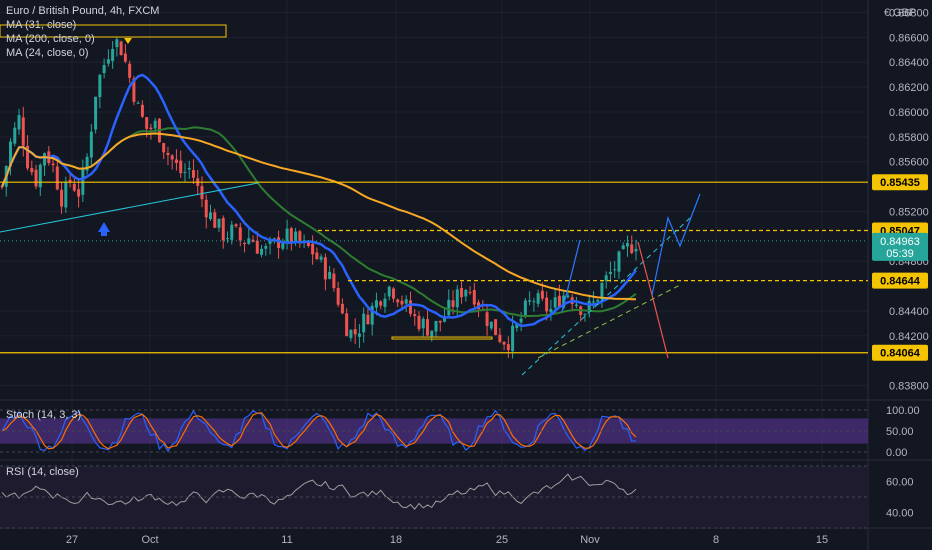  I want to click on ma-24-label: MA (24, close, 0), so click(47, 53).